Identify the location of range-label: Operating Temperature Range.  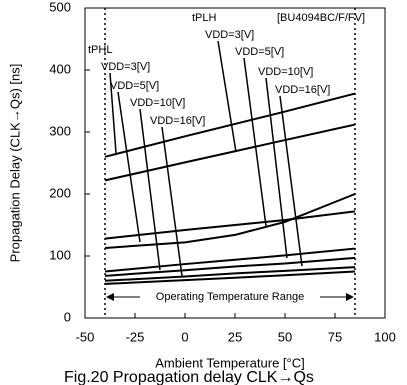
(230, 297).